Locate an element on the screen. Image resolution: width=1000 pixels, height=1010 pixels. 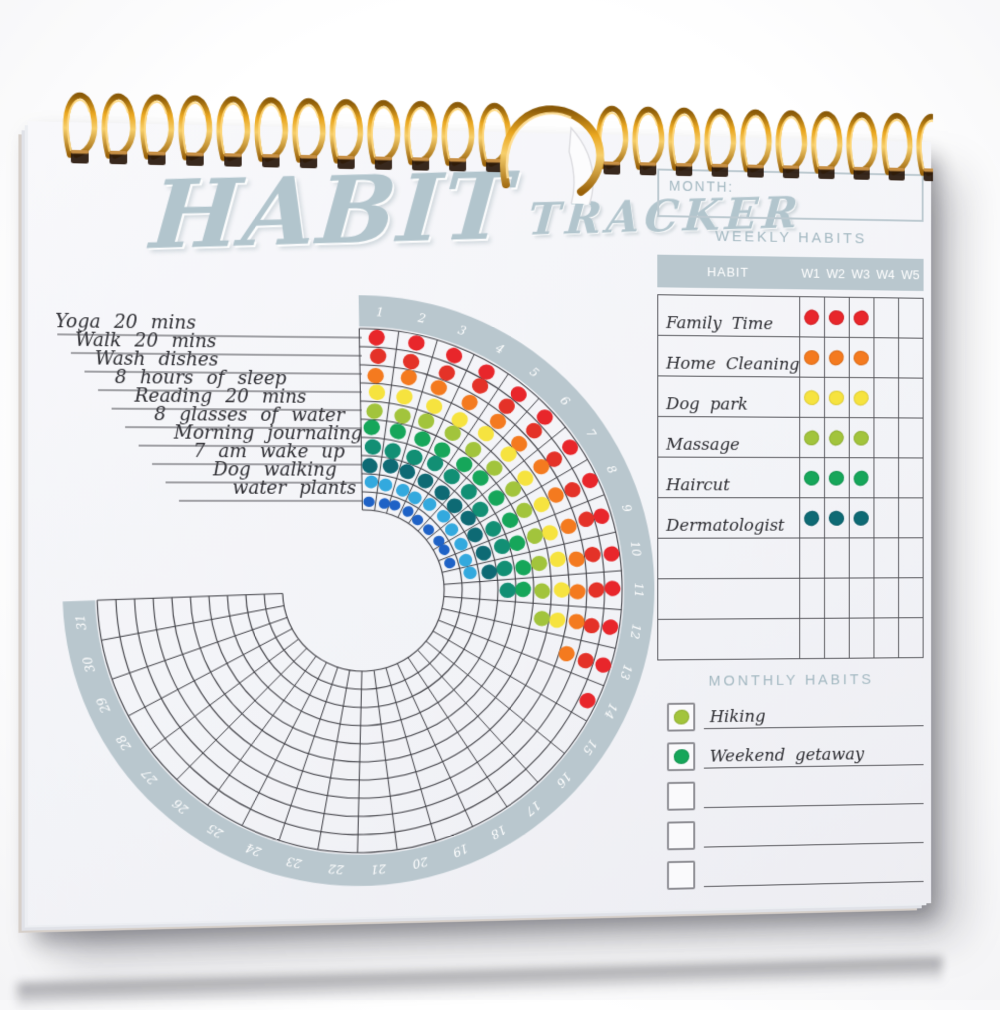
weekly-habit-name-cell: Dermatologist is located at coordinates (728, 518).